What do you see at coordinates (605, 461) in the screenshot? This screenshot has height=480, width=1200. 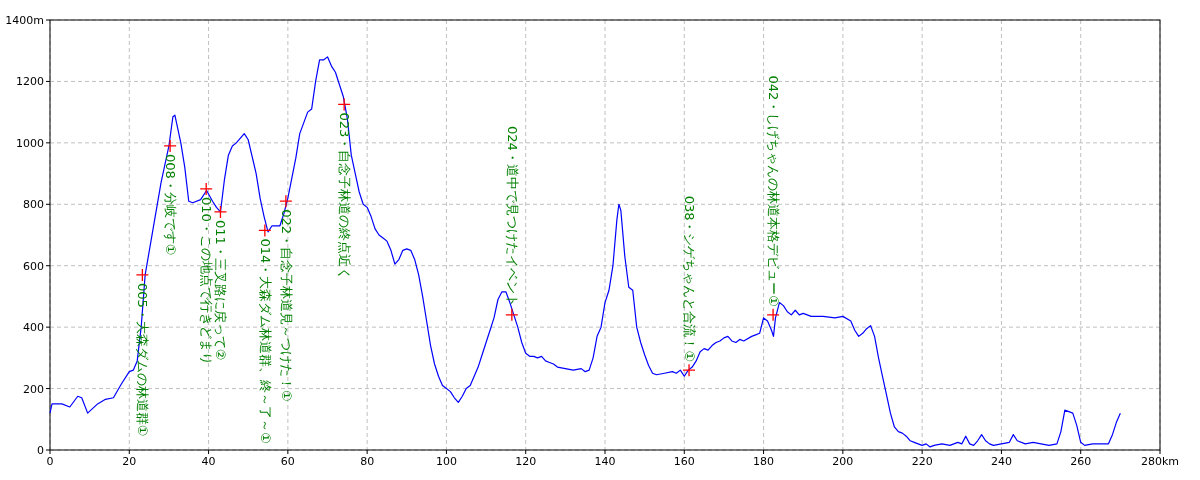 I see `x-tick-label: 140` at bounding box center [605, 461].